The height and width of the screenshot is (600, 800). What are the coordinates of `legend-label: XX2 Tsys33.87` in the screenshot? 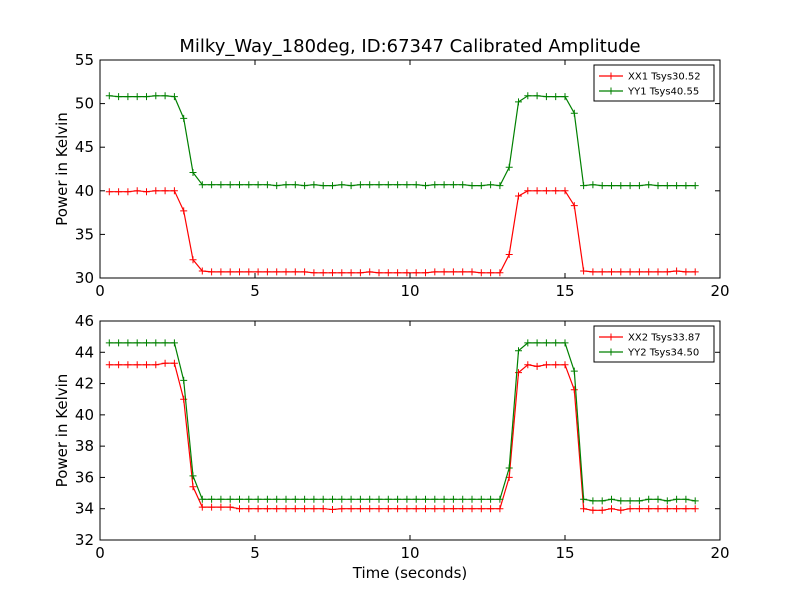 It's located at (664, 338).